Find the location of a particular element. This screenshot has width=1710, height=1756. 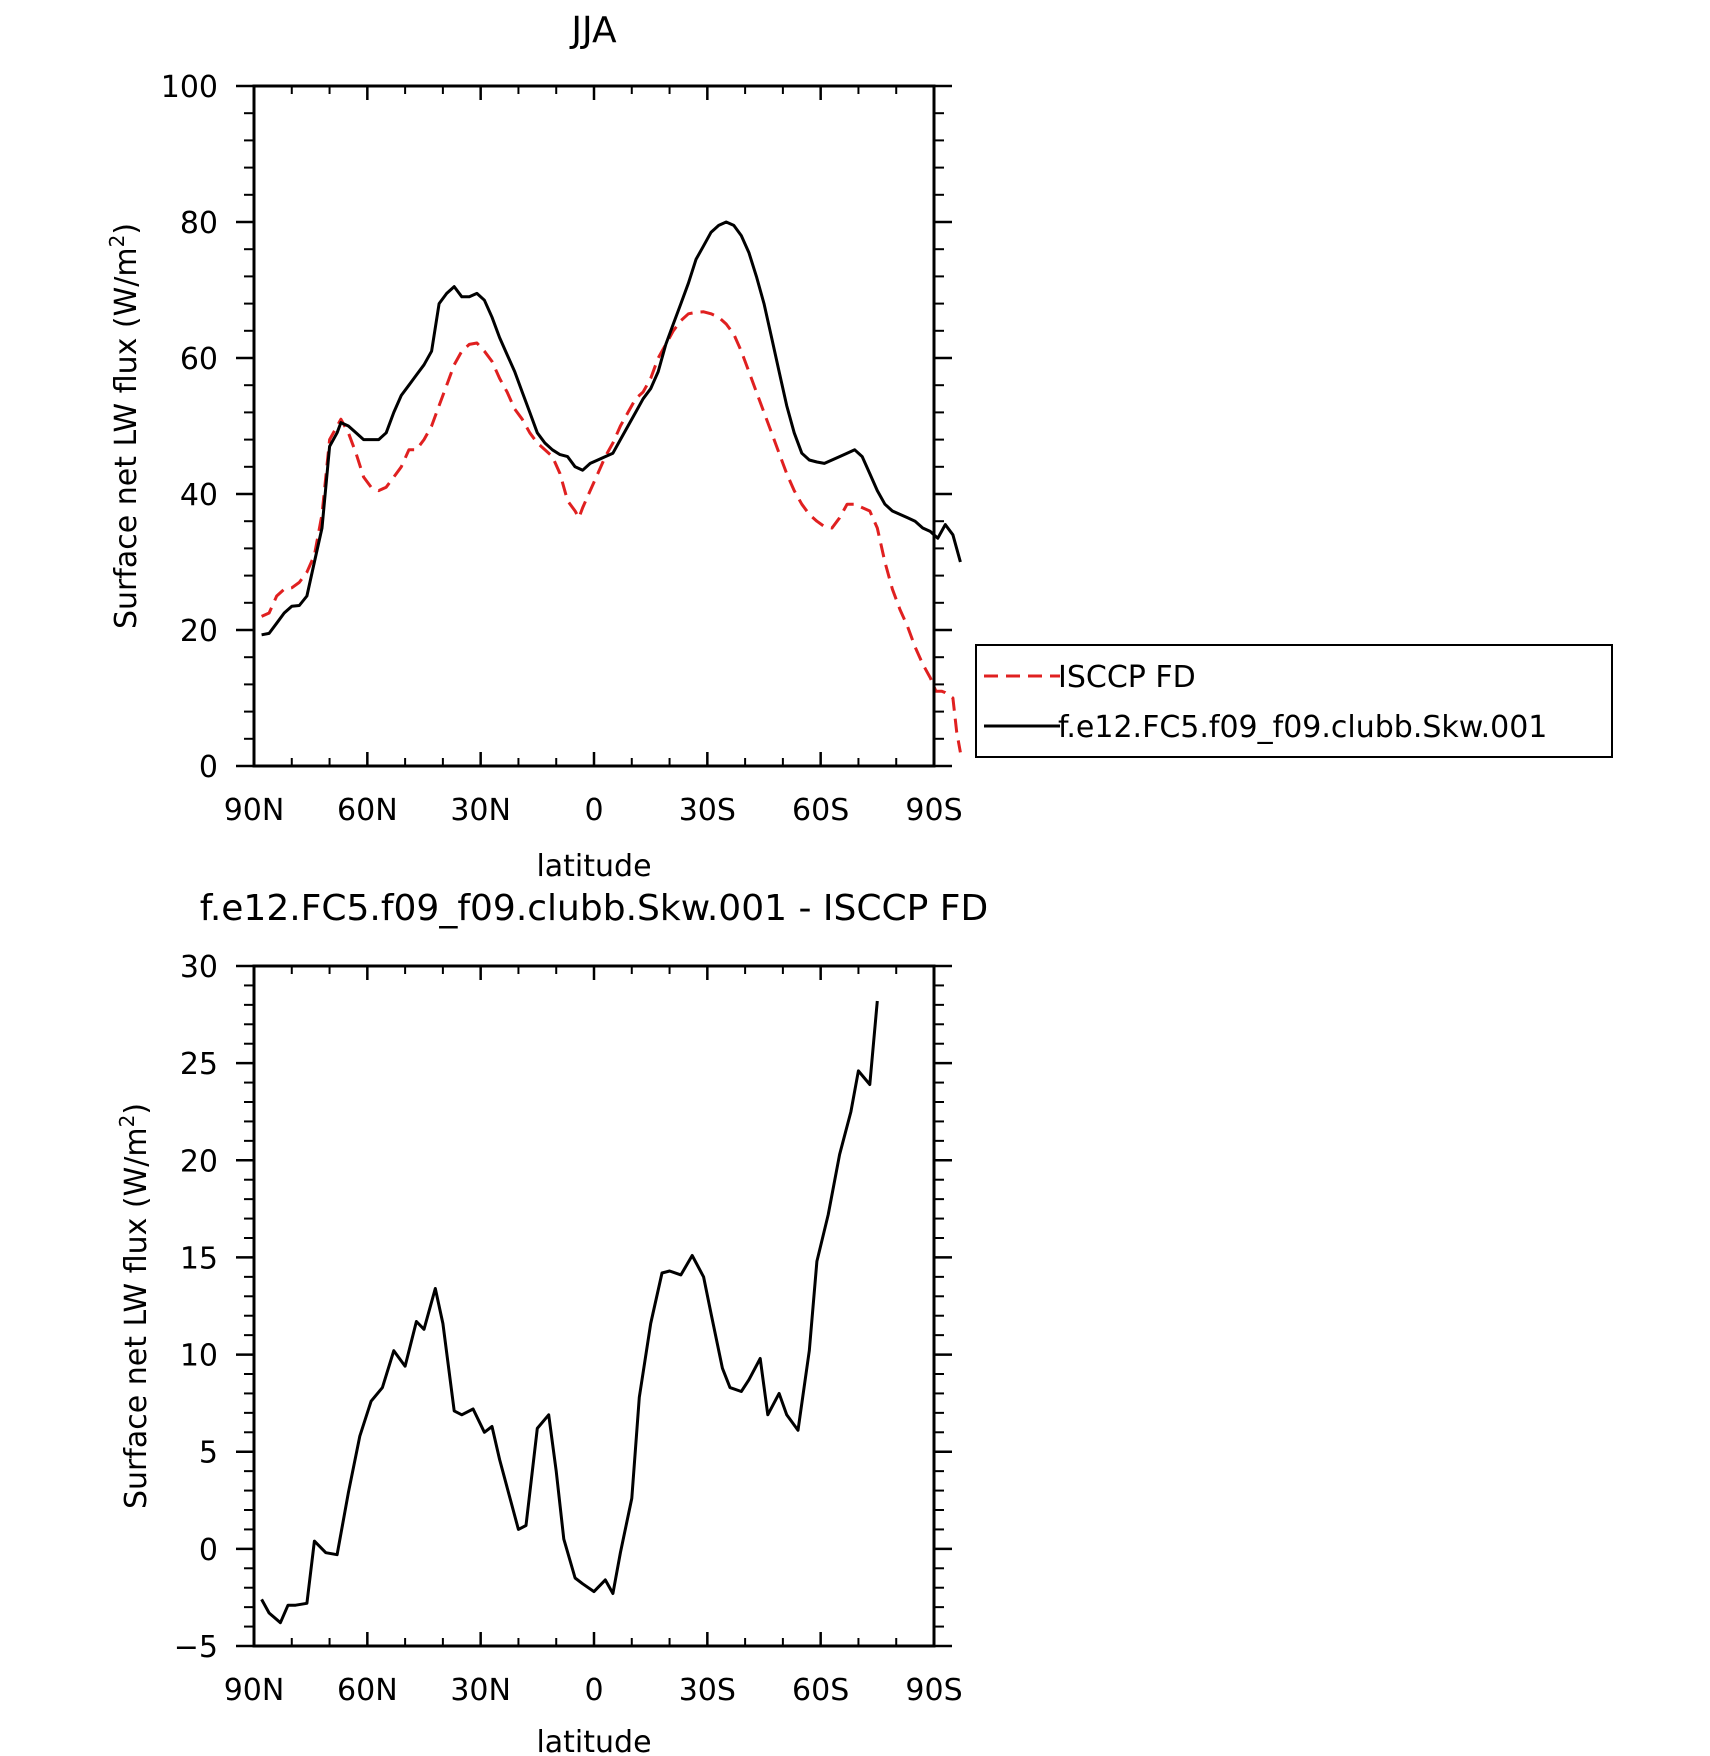

bottom-y-label-main: Surface net LW flux (W/m is located at coordinates (136, 1318).